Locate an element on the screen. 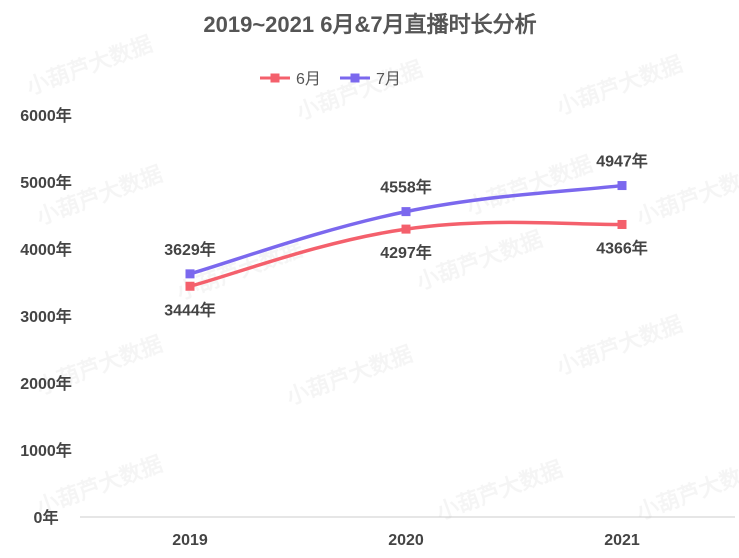 This screenshot has width=739, height=558. y-tick-label: 2000年 is located at coordinates (46, 383).